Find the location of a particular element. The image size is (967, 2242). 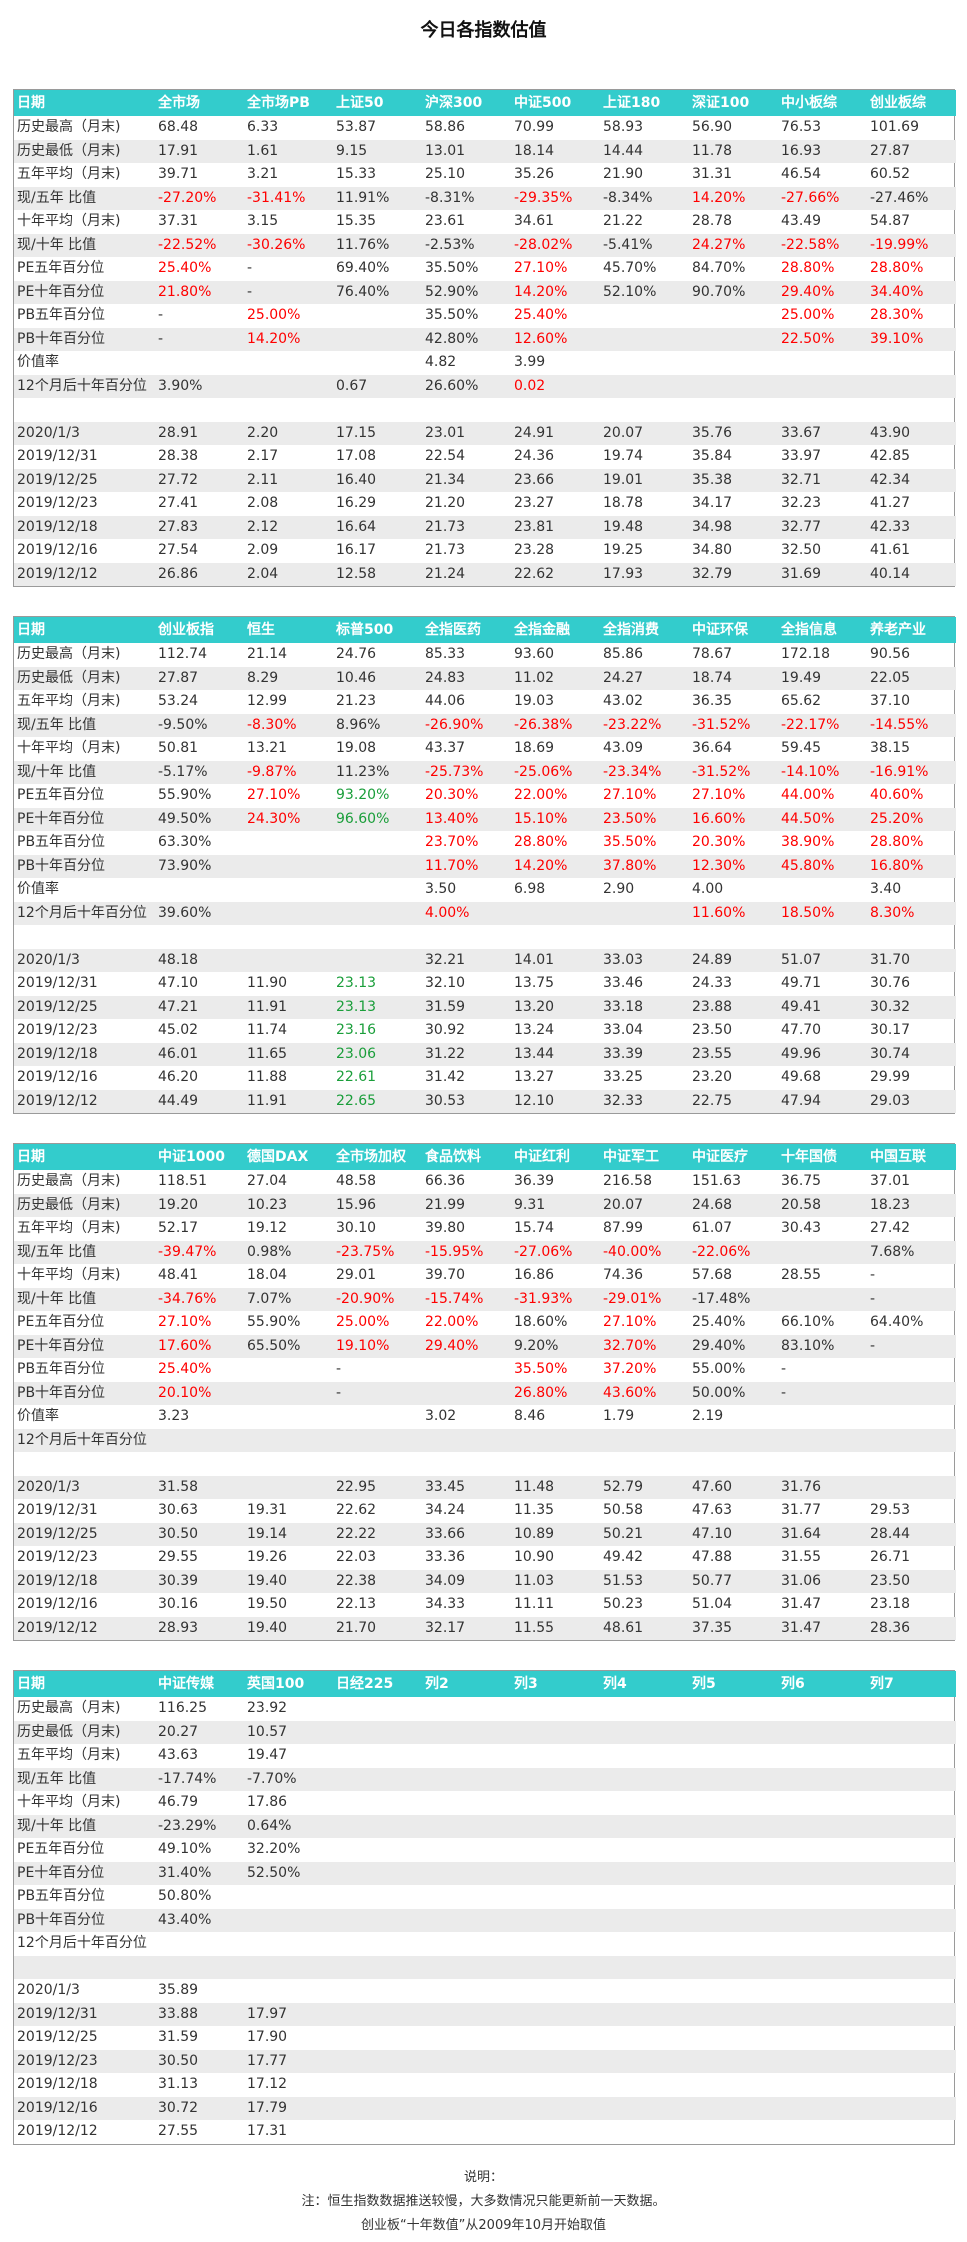

table-cell: 10.89 is located at coordinates (555, 1534).